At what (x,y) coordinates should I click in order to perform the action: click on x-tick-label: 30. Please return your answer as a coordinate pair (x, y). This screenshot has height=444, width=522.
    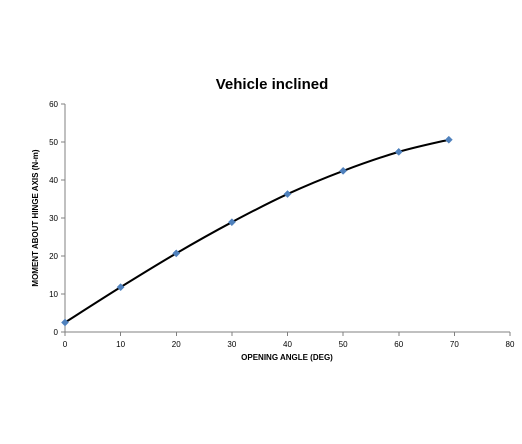
    Looking at the image, I should click on (231, 344).